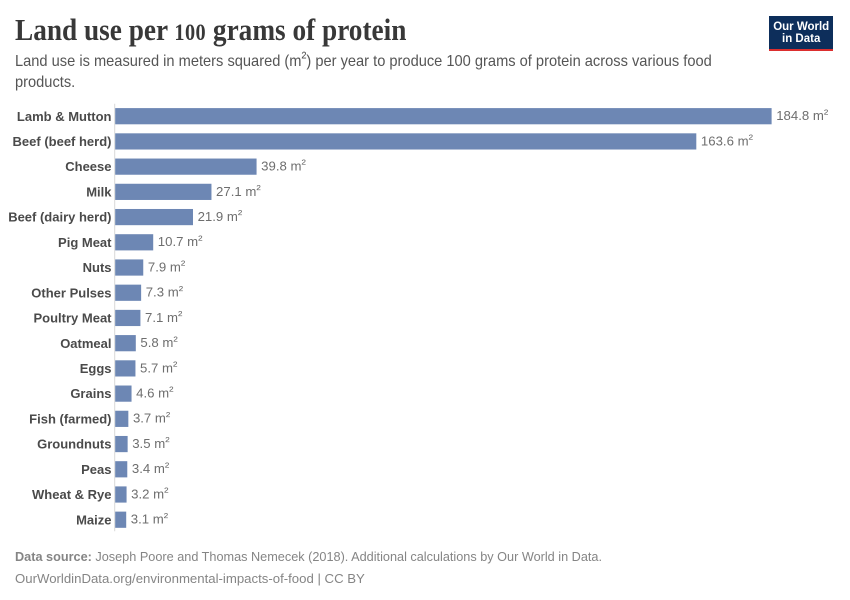  Describe the element at coordinates (220, 215) in the screenshot. I see `svg-text: 21.9 m²` at that location.